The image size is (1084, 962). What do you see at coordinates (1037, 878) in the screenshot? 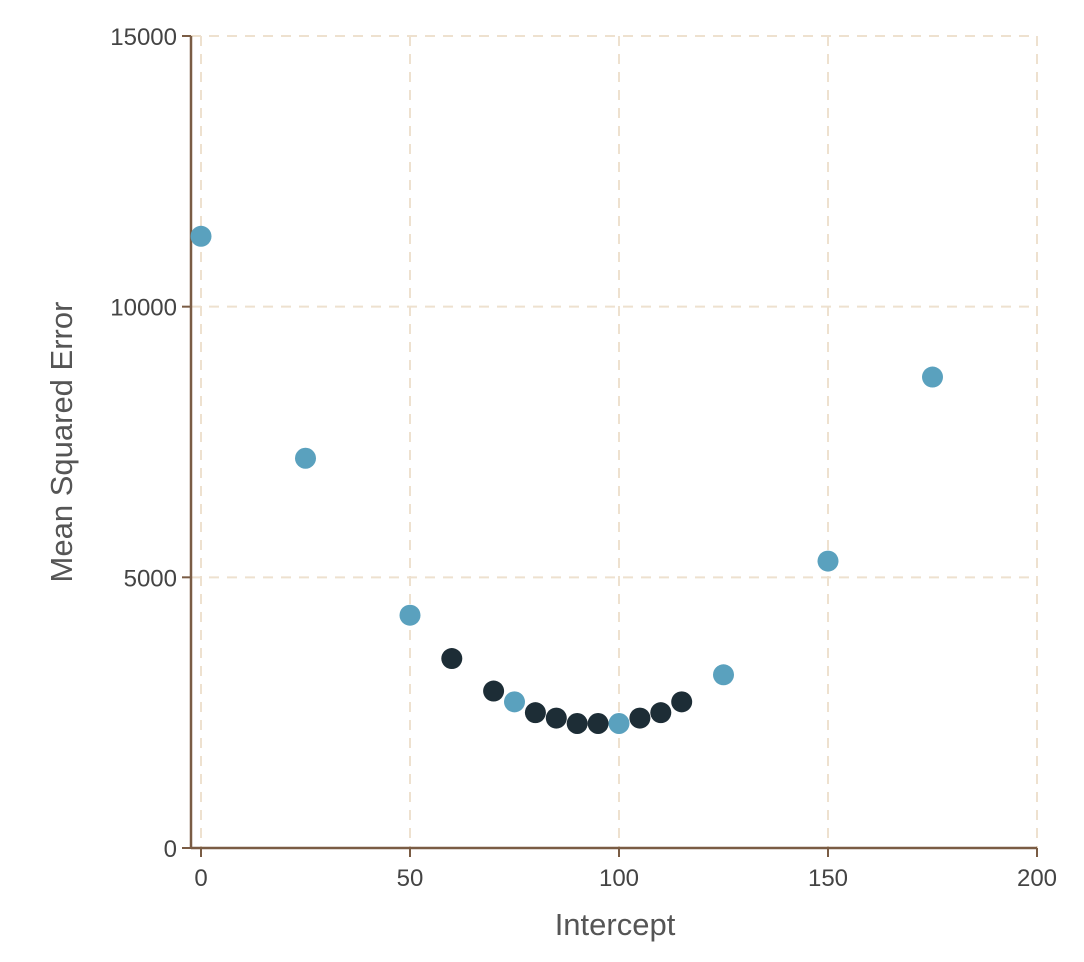
I see `x-tick-label: 200` at bounding box center [1037, 878].